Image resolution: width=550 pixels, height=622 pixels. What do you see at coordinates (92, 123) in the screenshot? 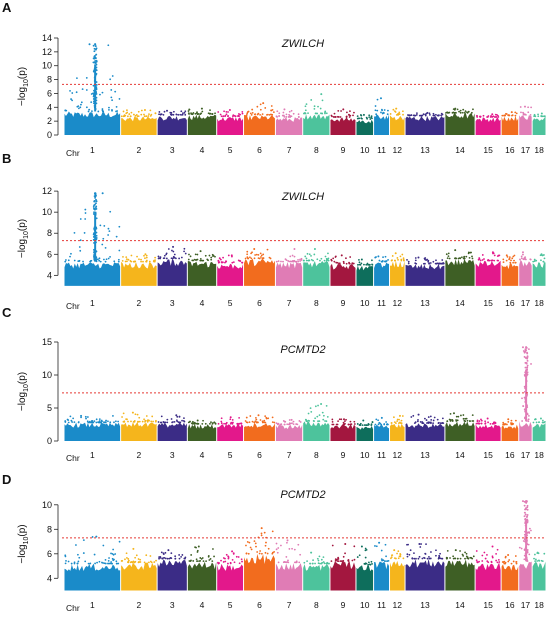
I see `chr-1-band` at bounding box center [92, 123].